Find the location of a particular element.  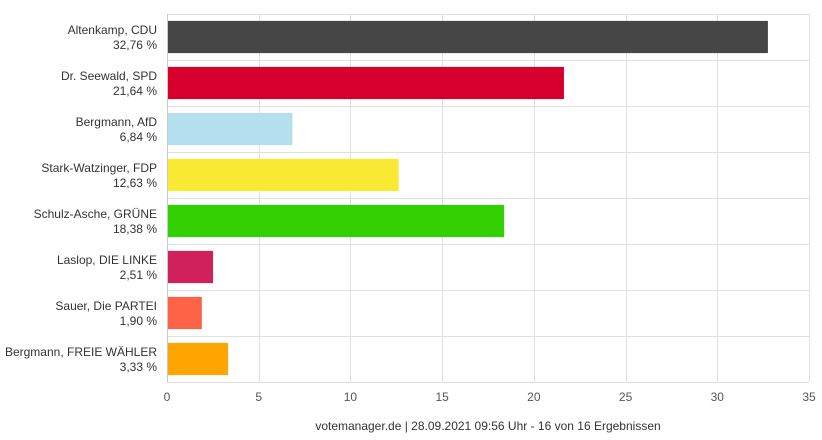

category-value-label: 12,63 % is located at coordinates (135, 183).